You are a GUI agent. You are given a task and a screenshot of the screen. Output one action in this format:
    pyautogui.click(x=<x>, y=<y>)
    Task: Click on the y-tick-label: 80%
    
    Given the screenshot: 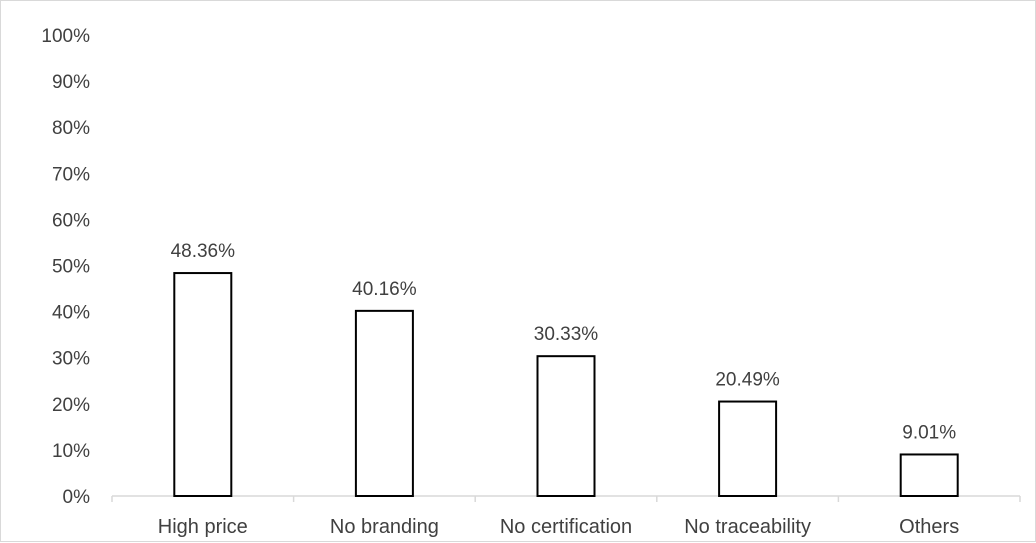 What is the action you would take?
    pyautogui.click(x=71, y=128)
    